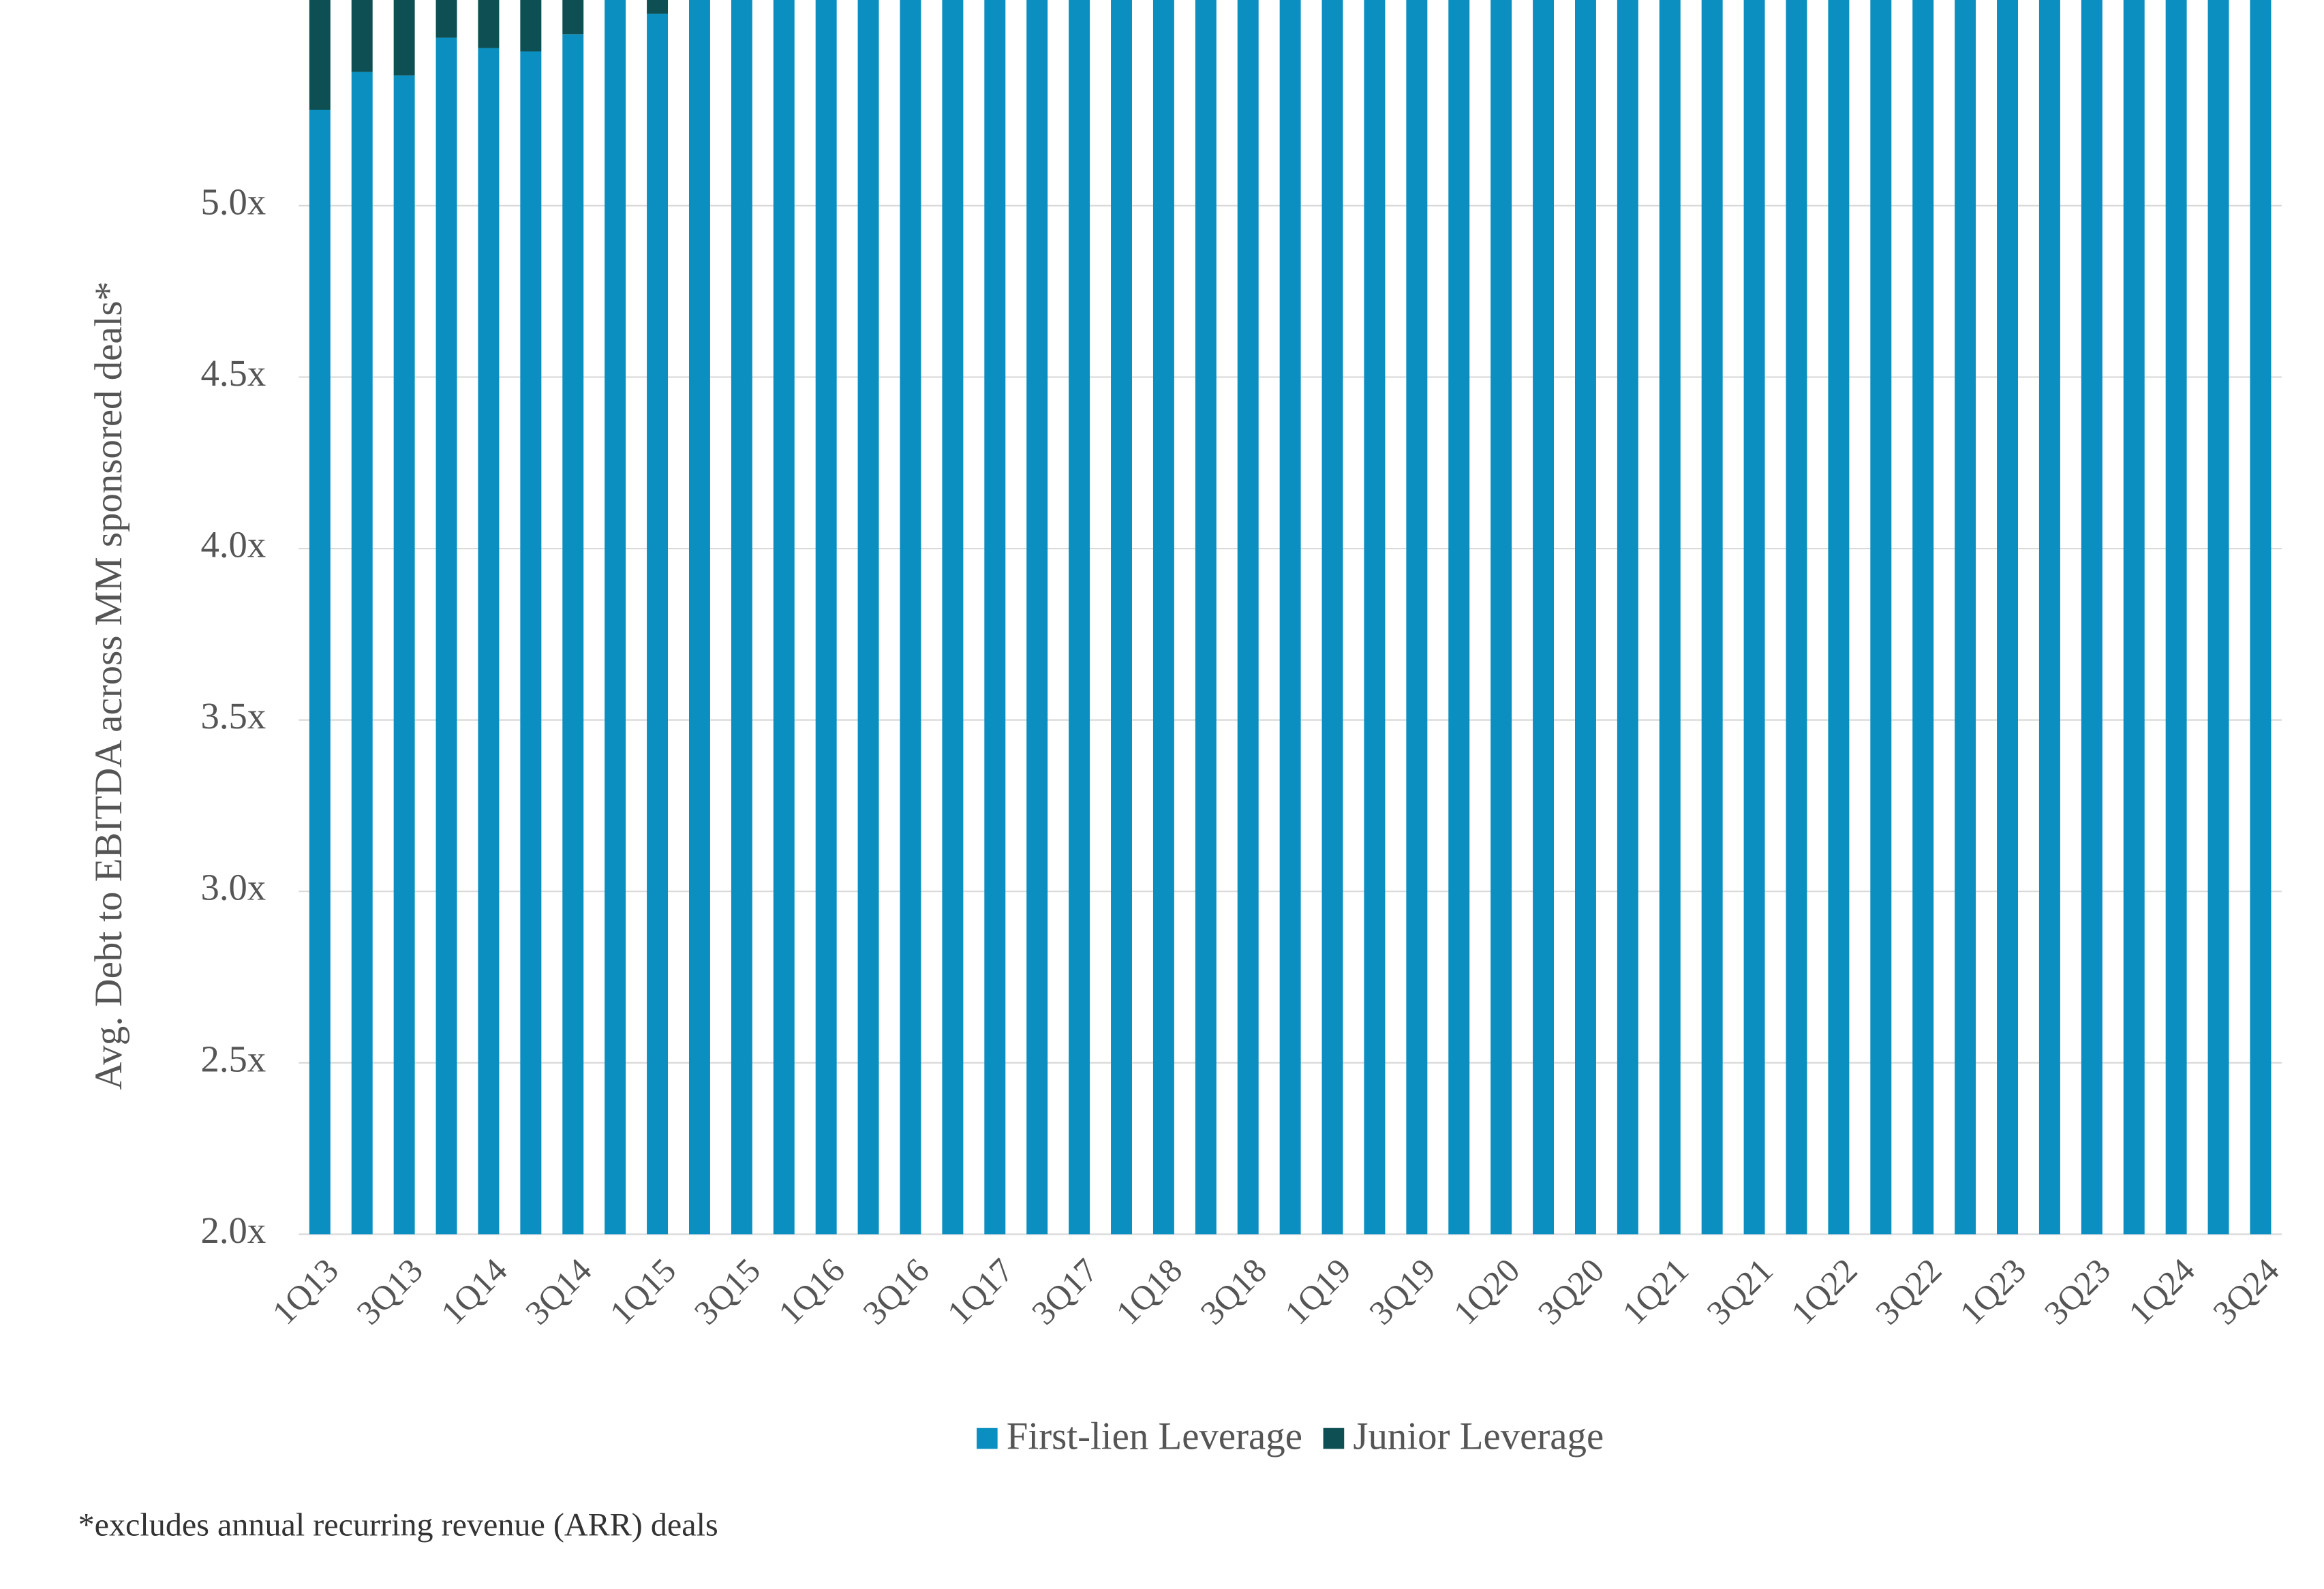  What do you see at coordinates (233, 716) in the screenshot?
I see `y-tick-label: 3.5x` at bounding box center [233, 716].